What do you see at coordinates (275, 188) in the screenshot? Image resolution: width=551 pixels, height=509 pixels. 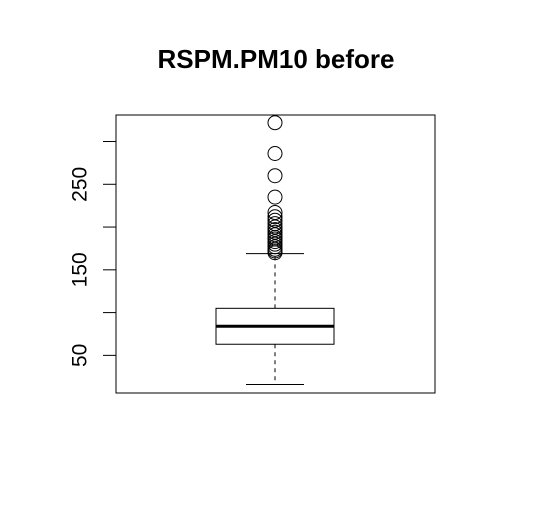 I see `outlier-points` at bounding box center [275, 188].